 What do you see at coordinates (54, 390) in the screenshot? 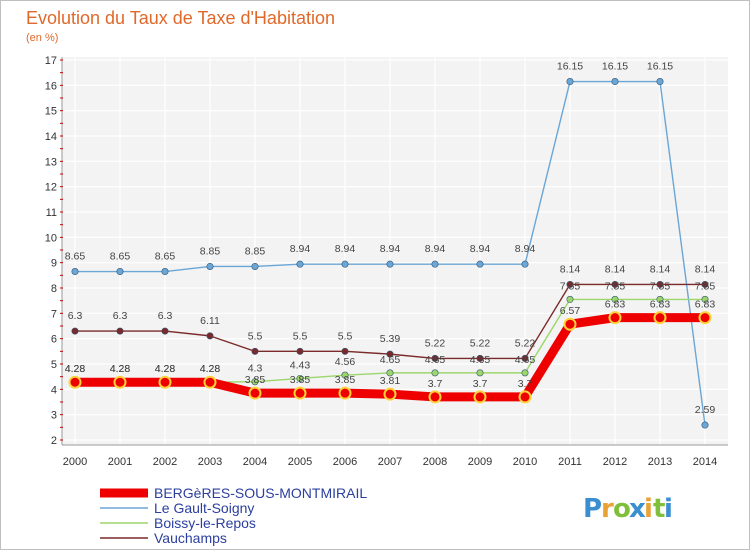
I see `y-tick-label: 4` at bounding box center [54, 390].